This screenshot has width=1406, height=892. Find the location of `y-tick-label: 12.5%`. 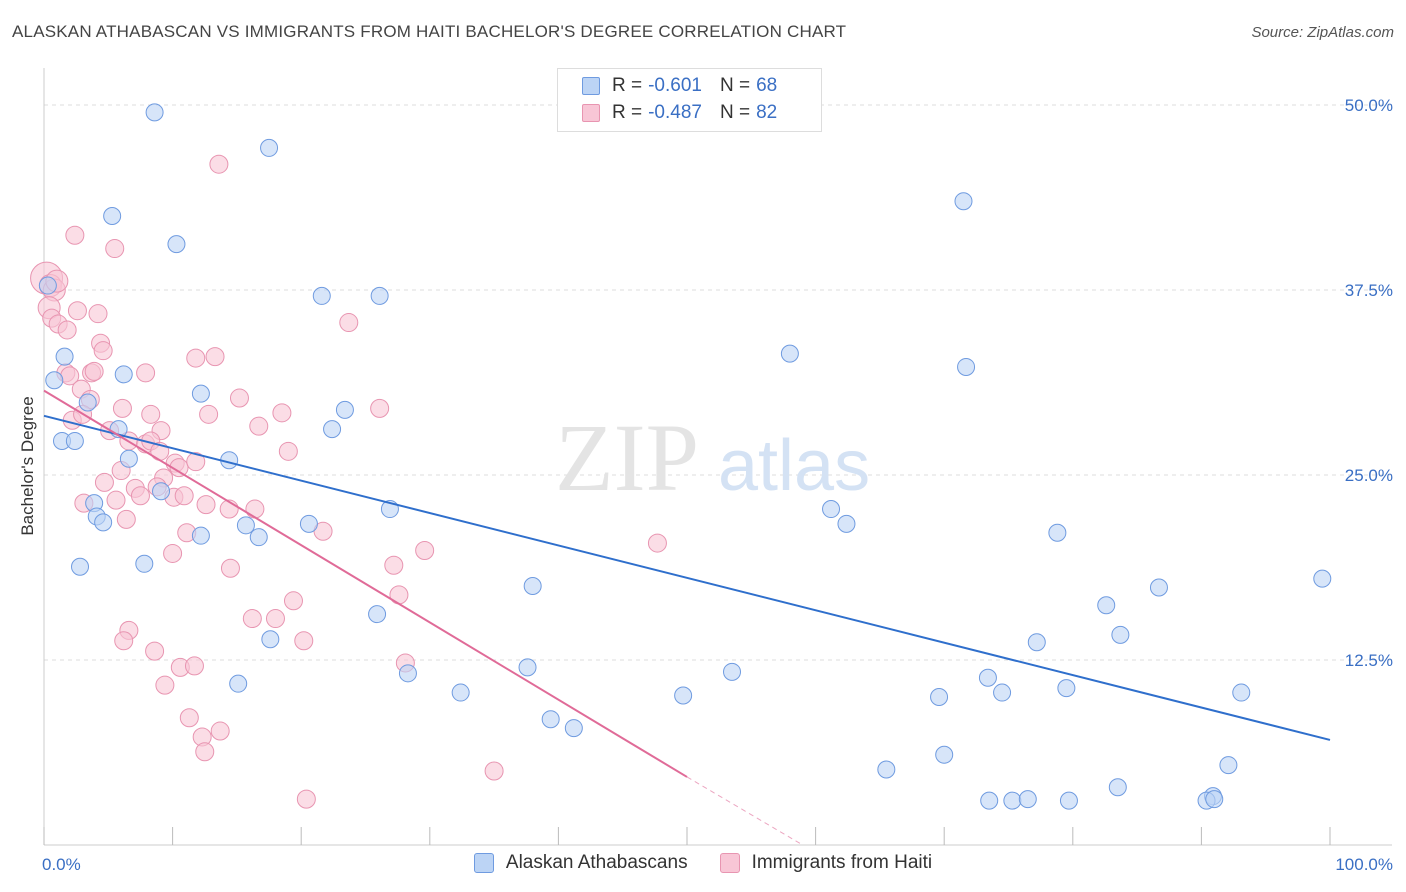

y-tick-label: 12.5% is located at coordinates (1369, 660).